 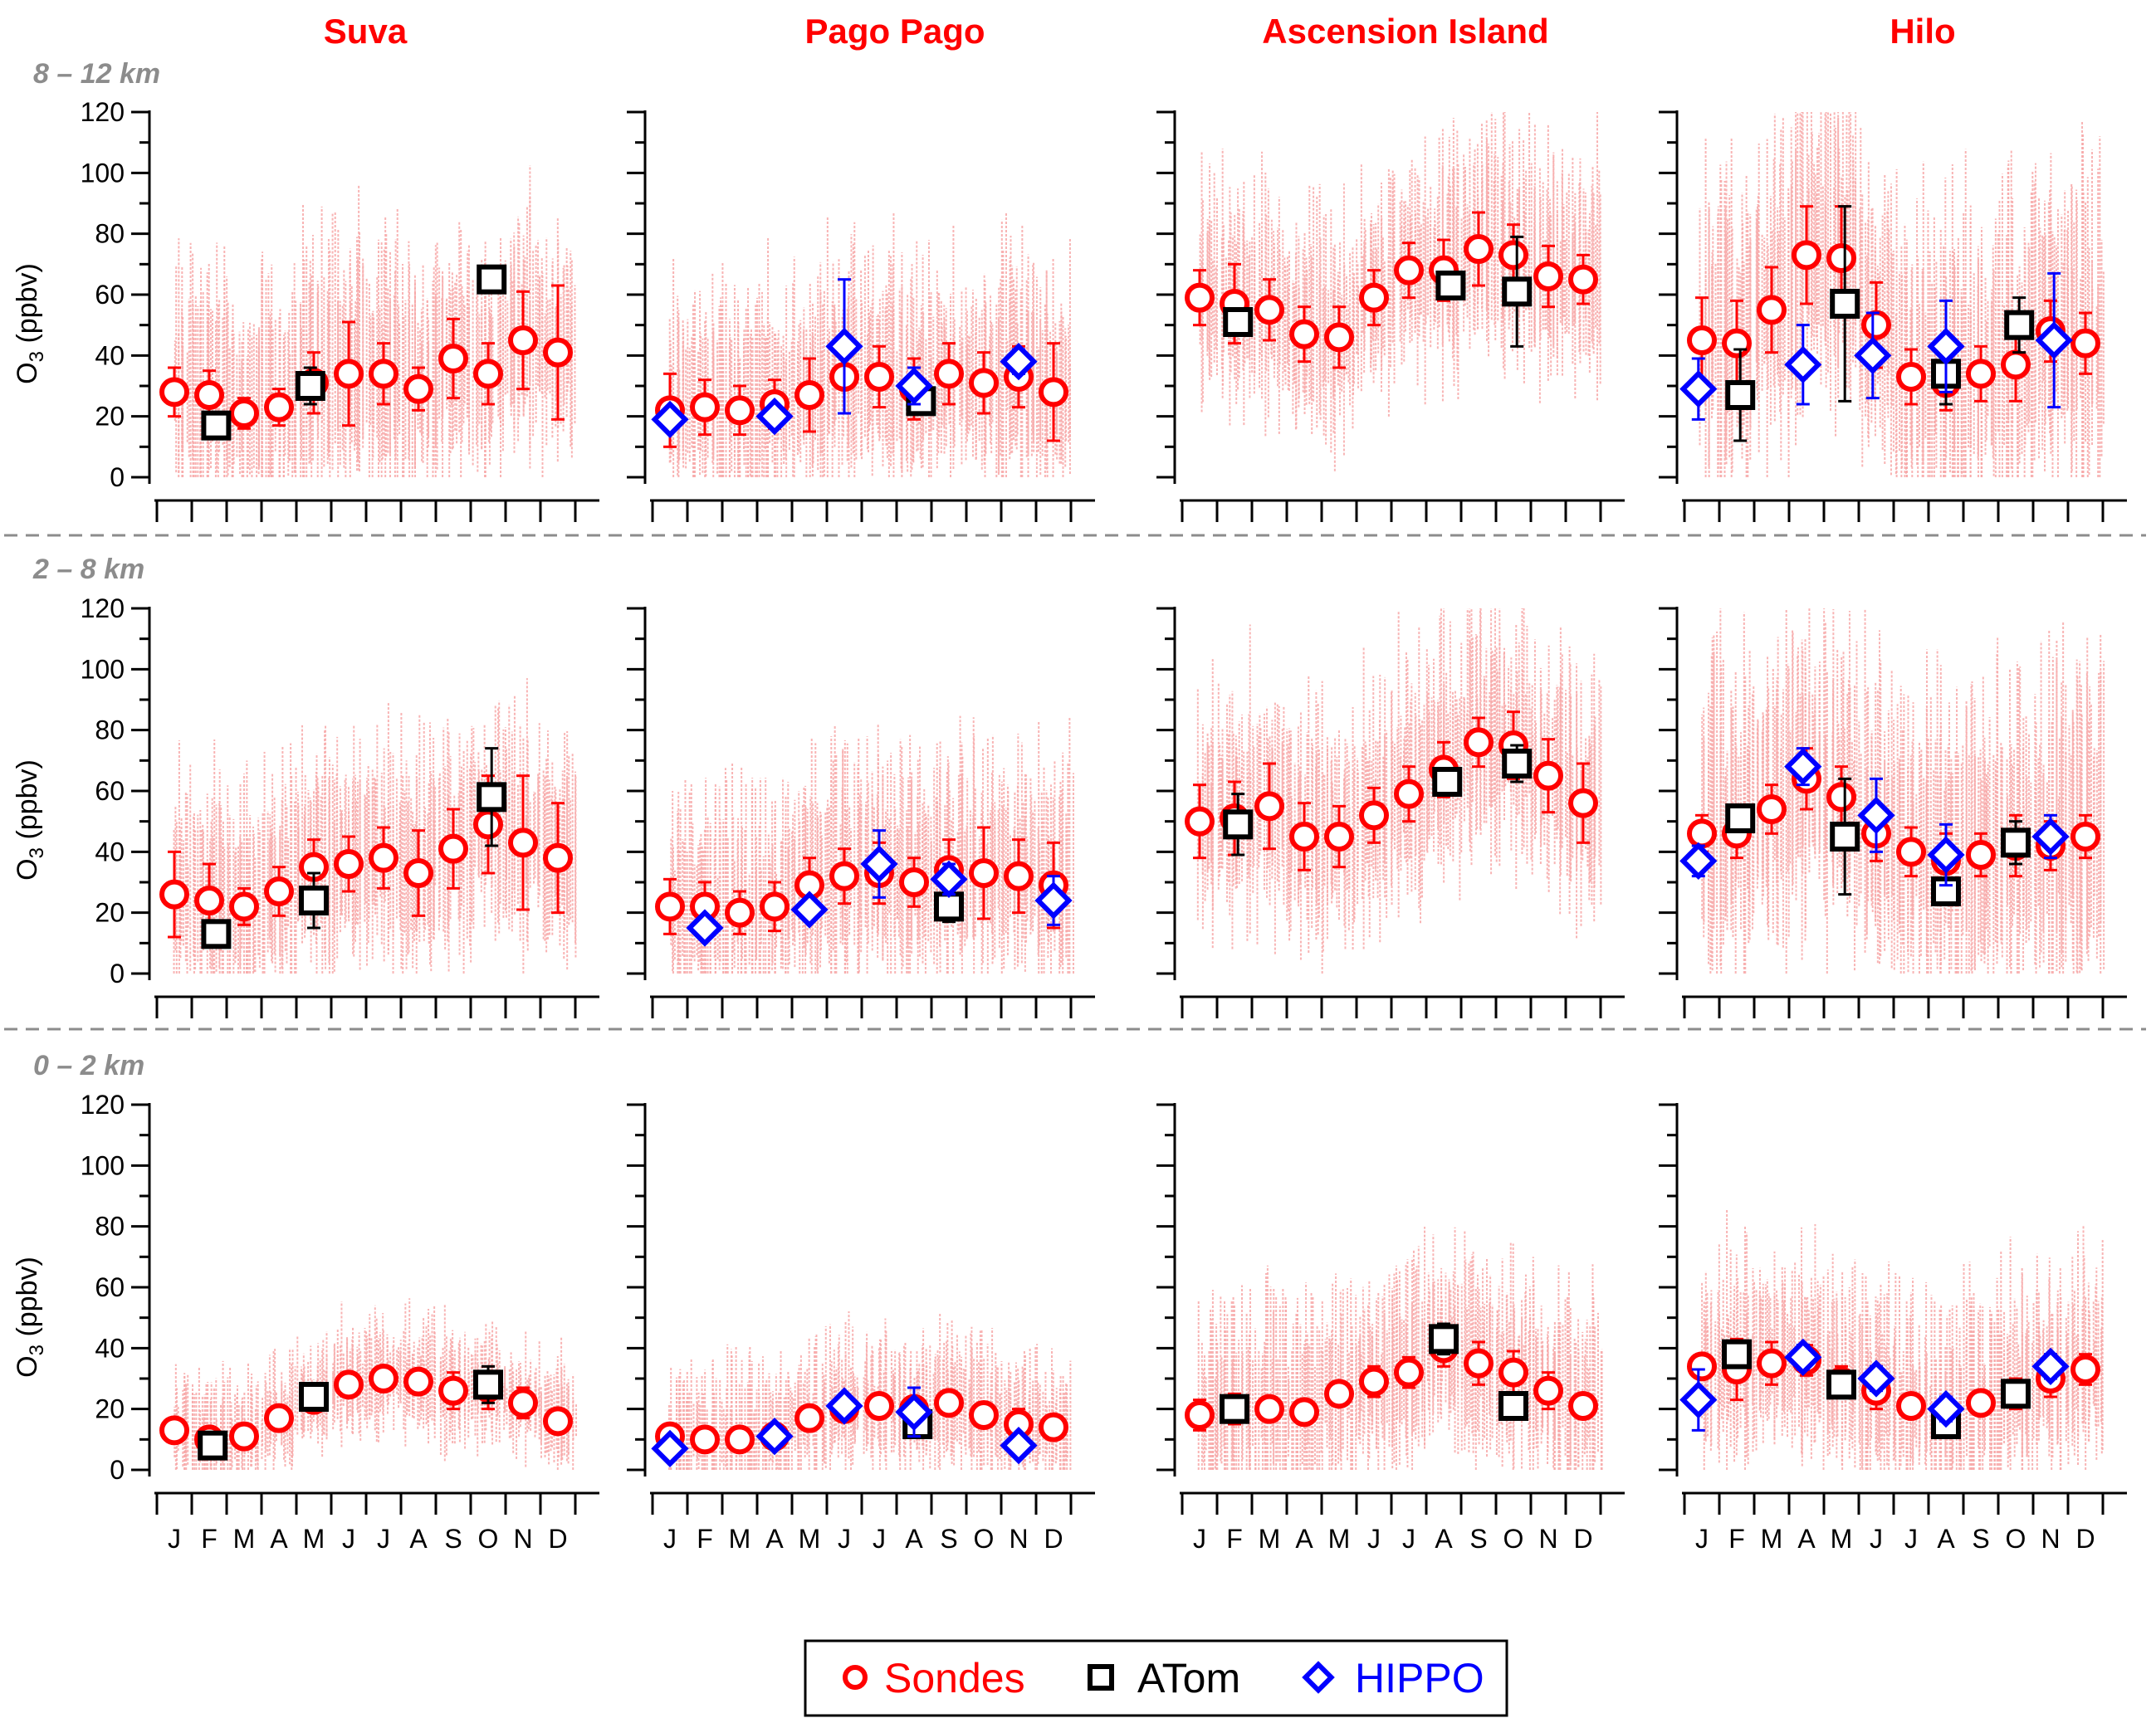 I want to click on panel-suva-0: 0 20 40 60 80 100 120, so click(x=340, y=309).